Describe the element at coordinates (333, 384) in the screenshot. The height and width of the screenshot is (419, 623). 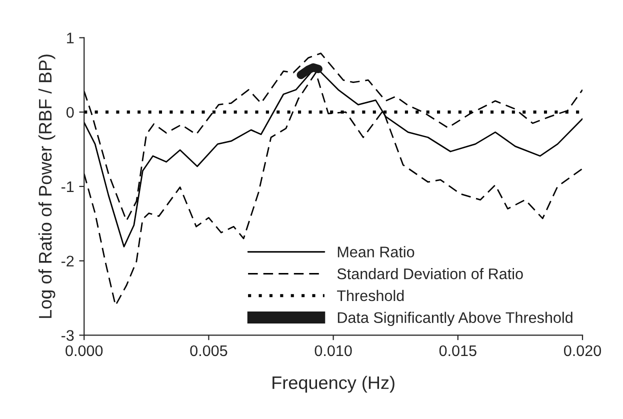
I see `x-axis-title: Frequency (Hz)` at that location.